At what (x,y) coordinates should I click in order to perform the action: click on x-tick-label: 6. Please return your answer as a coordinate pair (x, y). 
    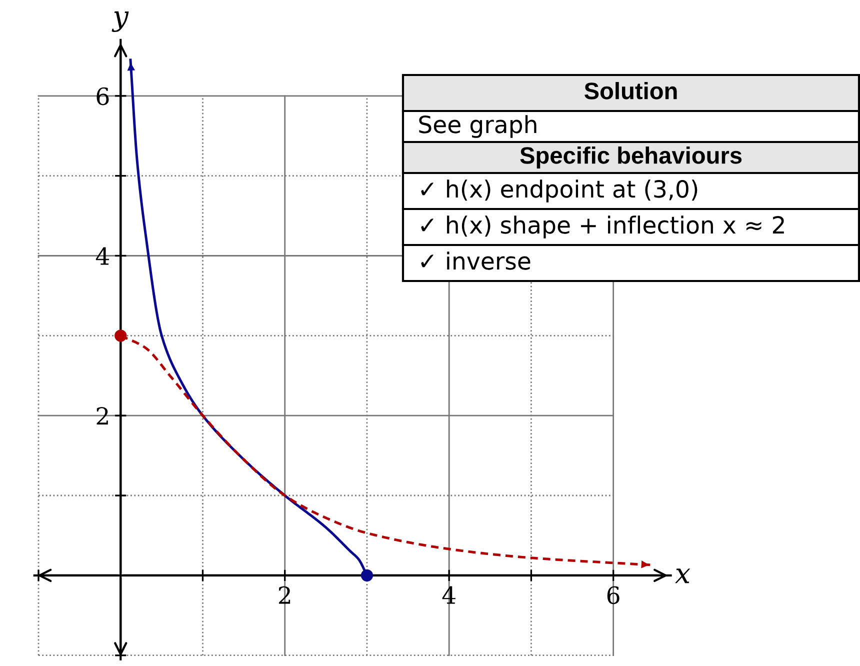
    Looking at the image, I should click on (613, 595).